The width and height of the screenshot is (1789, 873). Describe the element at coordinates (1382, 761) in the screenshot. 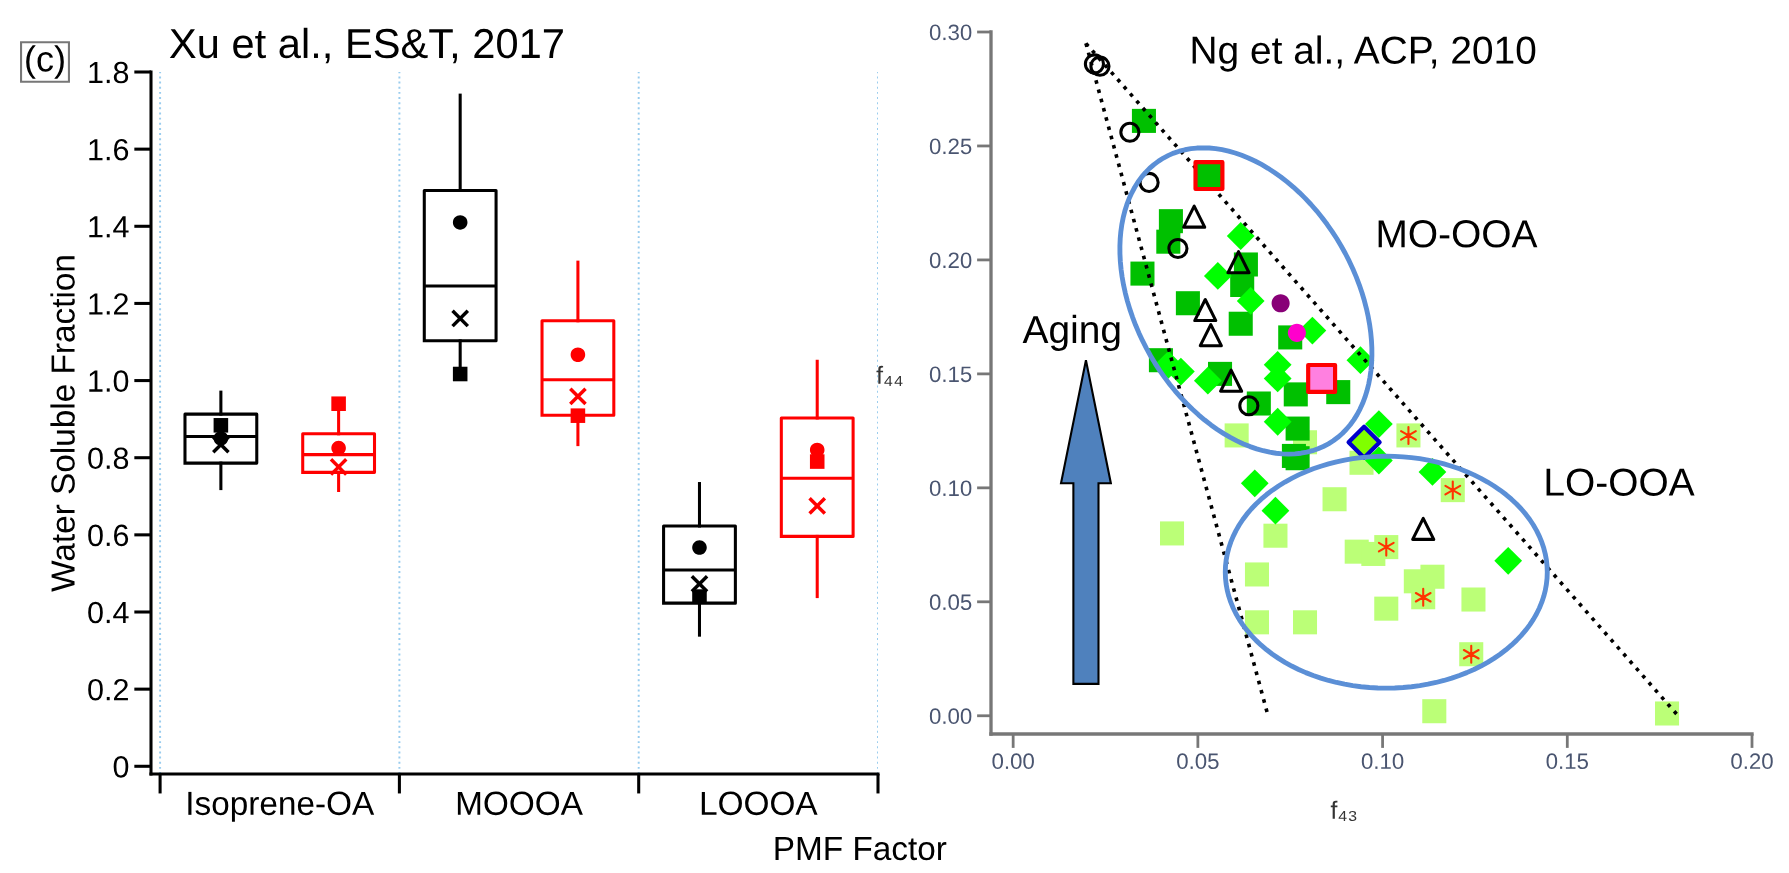

I see `x-tick-label: 0.10` at that location.